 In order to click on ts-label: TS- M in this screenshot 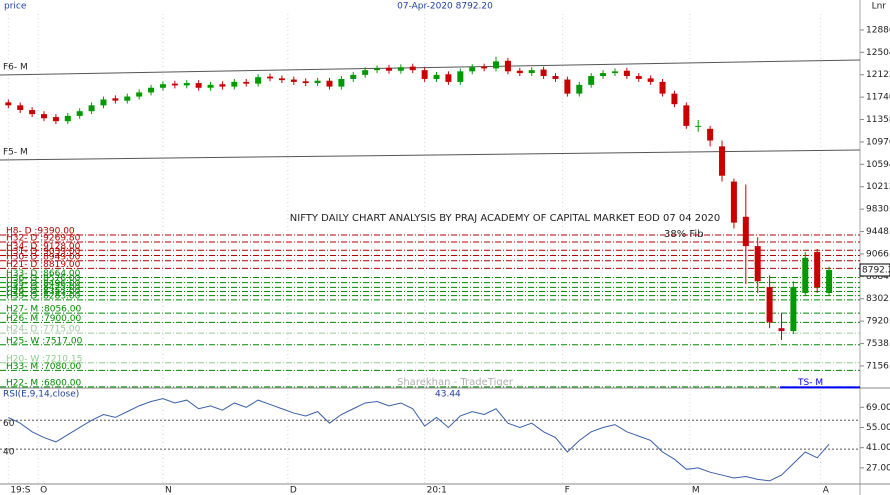, I will do `click(810, 383)`.